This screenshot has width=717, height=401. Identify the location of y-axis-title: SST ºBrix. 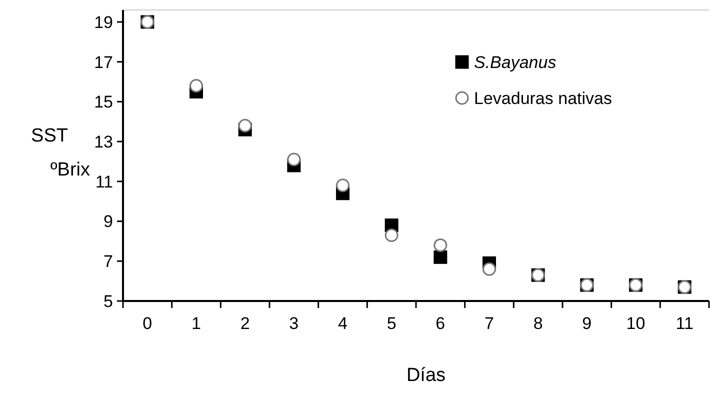
(60, 153).